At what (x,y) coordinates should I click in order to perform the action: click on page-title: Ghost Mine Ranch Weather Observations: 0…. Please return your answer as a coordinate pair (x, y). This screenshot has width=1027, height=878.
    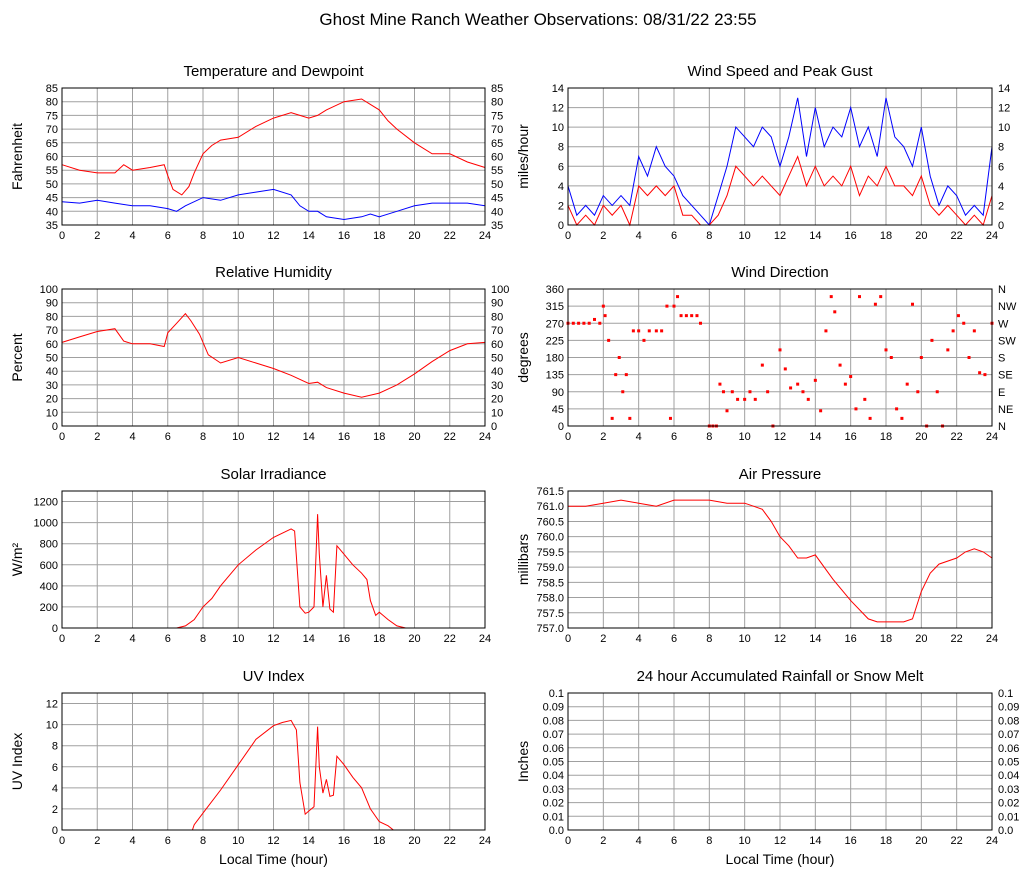
    Looking at the image, I should click on (537, 19).